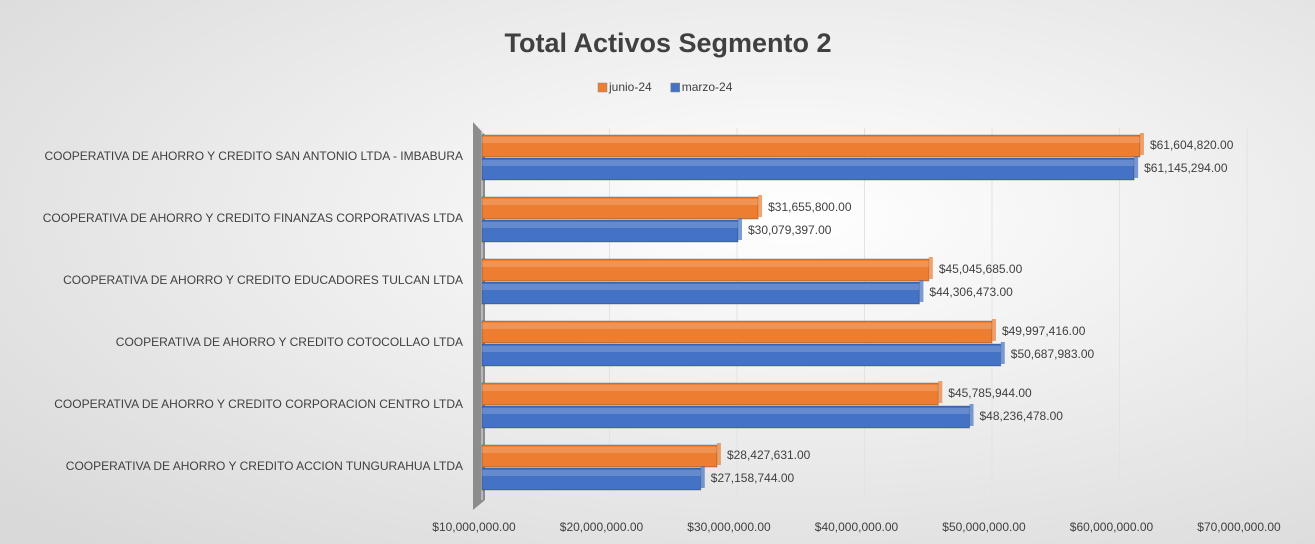 Image resolution: width=1315 pixels, height=544 pixels. Describe the element at coordinates (474, 527) in the screenshot. I see `x-tick-label: $10,000,000.00` at that location.